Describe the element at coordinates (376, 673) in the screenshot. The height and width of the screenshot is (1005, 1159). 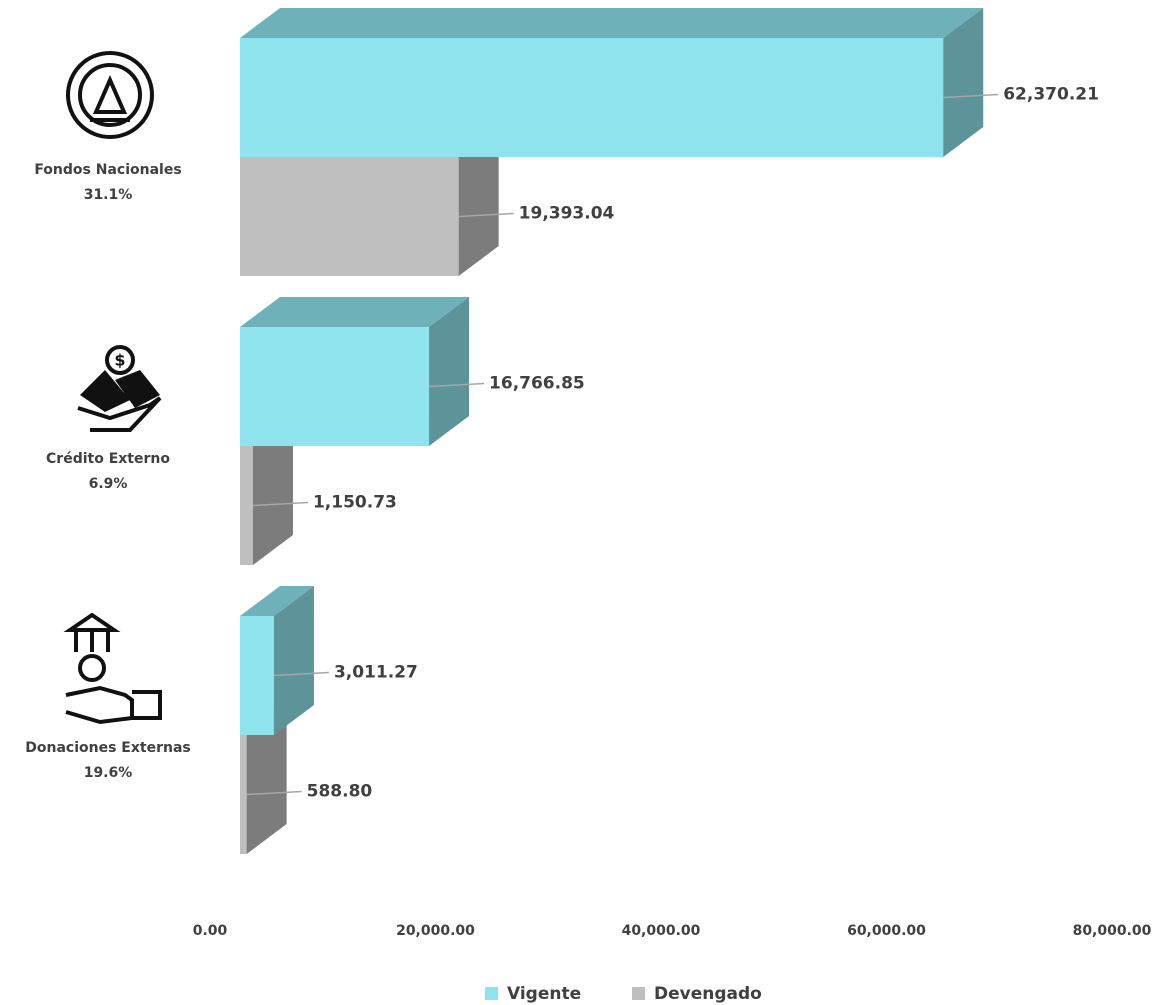
I see `data-label: 3,011.27` at that location.